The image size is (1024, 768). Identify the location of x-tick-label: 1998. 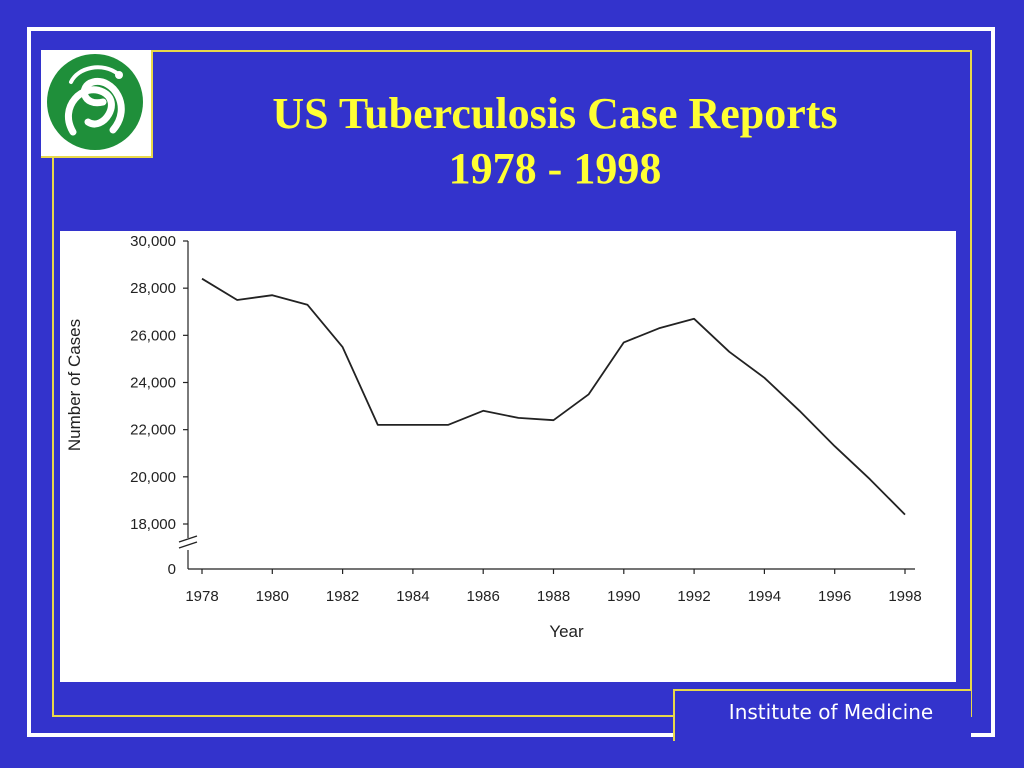
(904, 596).